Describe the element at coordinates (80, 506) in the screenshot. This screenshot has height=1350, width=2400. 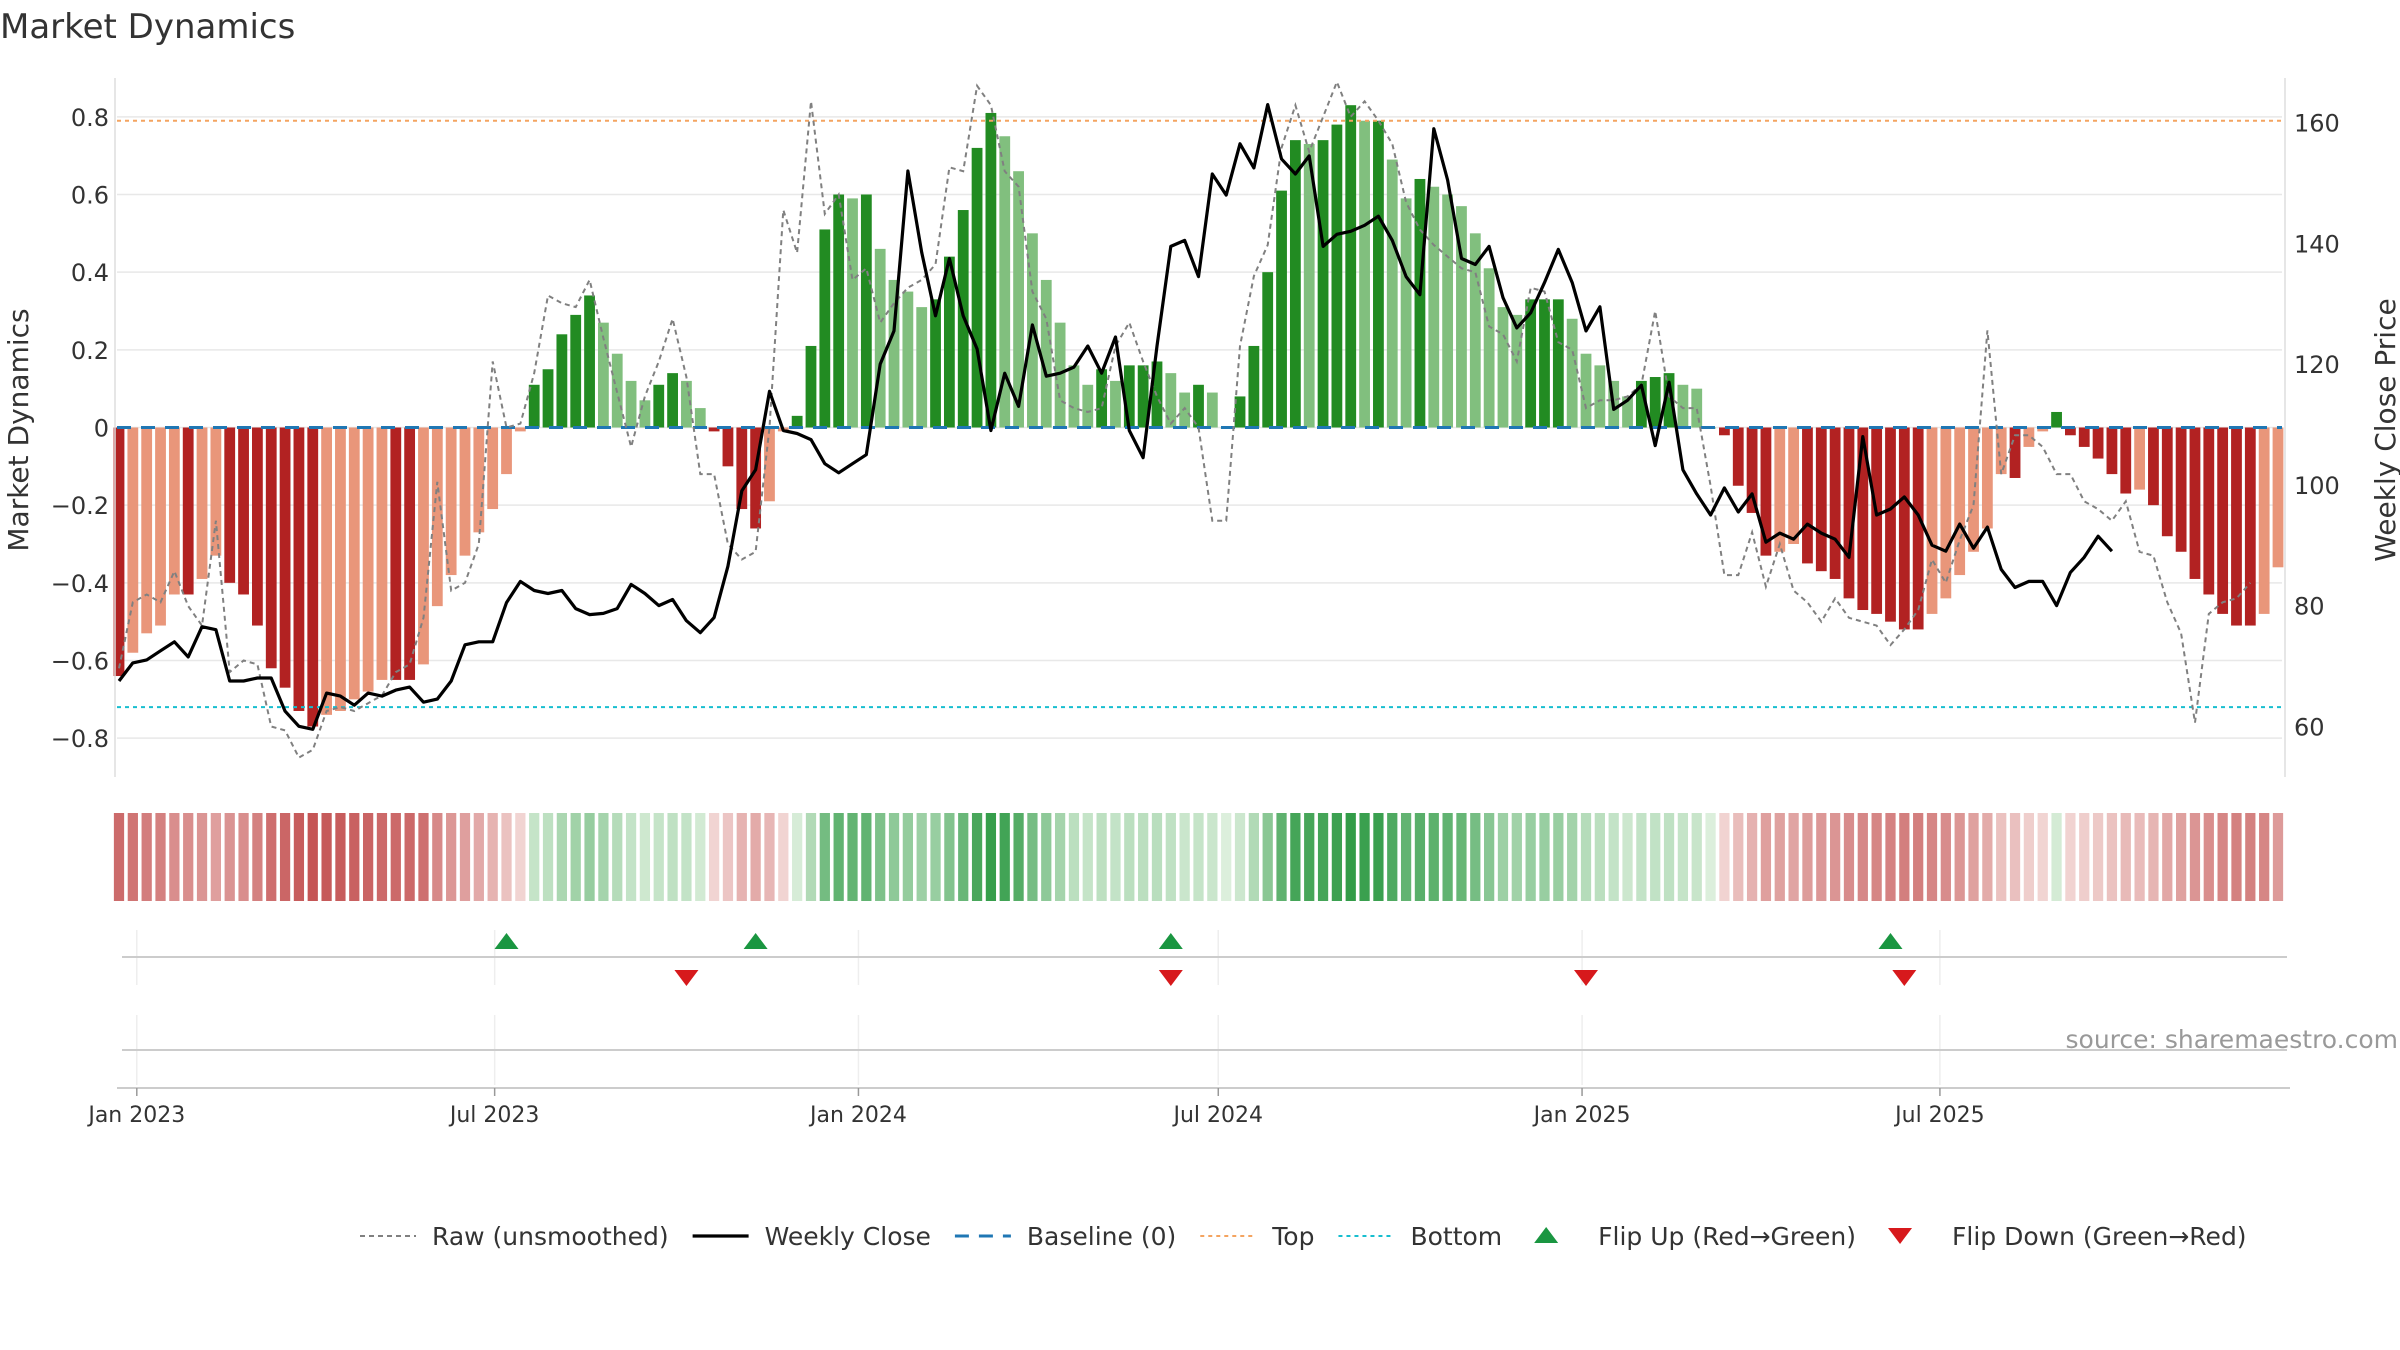
I see `left-tick-label: −0.2` at that location.